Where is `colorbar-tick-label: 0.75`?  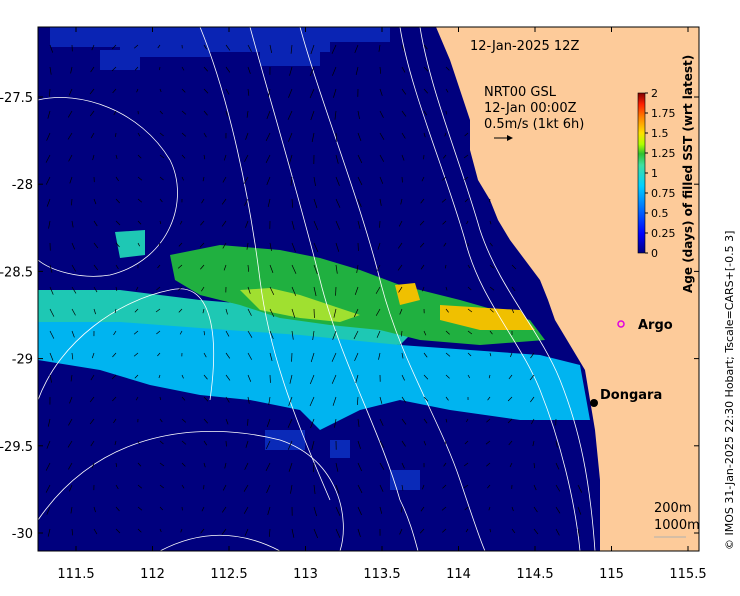 colorbar-tick-label: 0.75 is located at coordinates (663, 193).